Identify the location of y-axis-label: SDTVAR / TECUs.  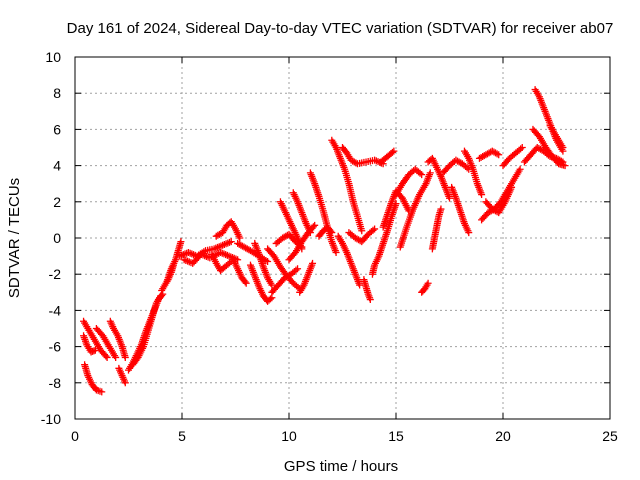
(14, 238).